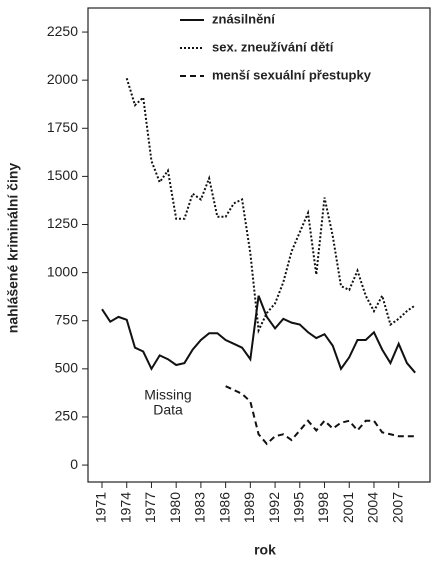 This screenshot has height=563, width=440. I want to click on x-axis-title: rok, so click(265, 550).